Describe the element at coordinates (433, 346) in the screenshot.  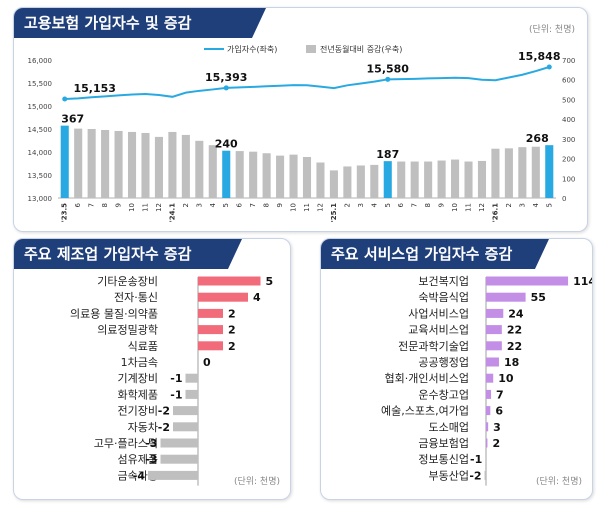
I see `category-label: 전문과학기술업` at that location.